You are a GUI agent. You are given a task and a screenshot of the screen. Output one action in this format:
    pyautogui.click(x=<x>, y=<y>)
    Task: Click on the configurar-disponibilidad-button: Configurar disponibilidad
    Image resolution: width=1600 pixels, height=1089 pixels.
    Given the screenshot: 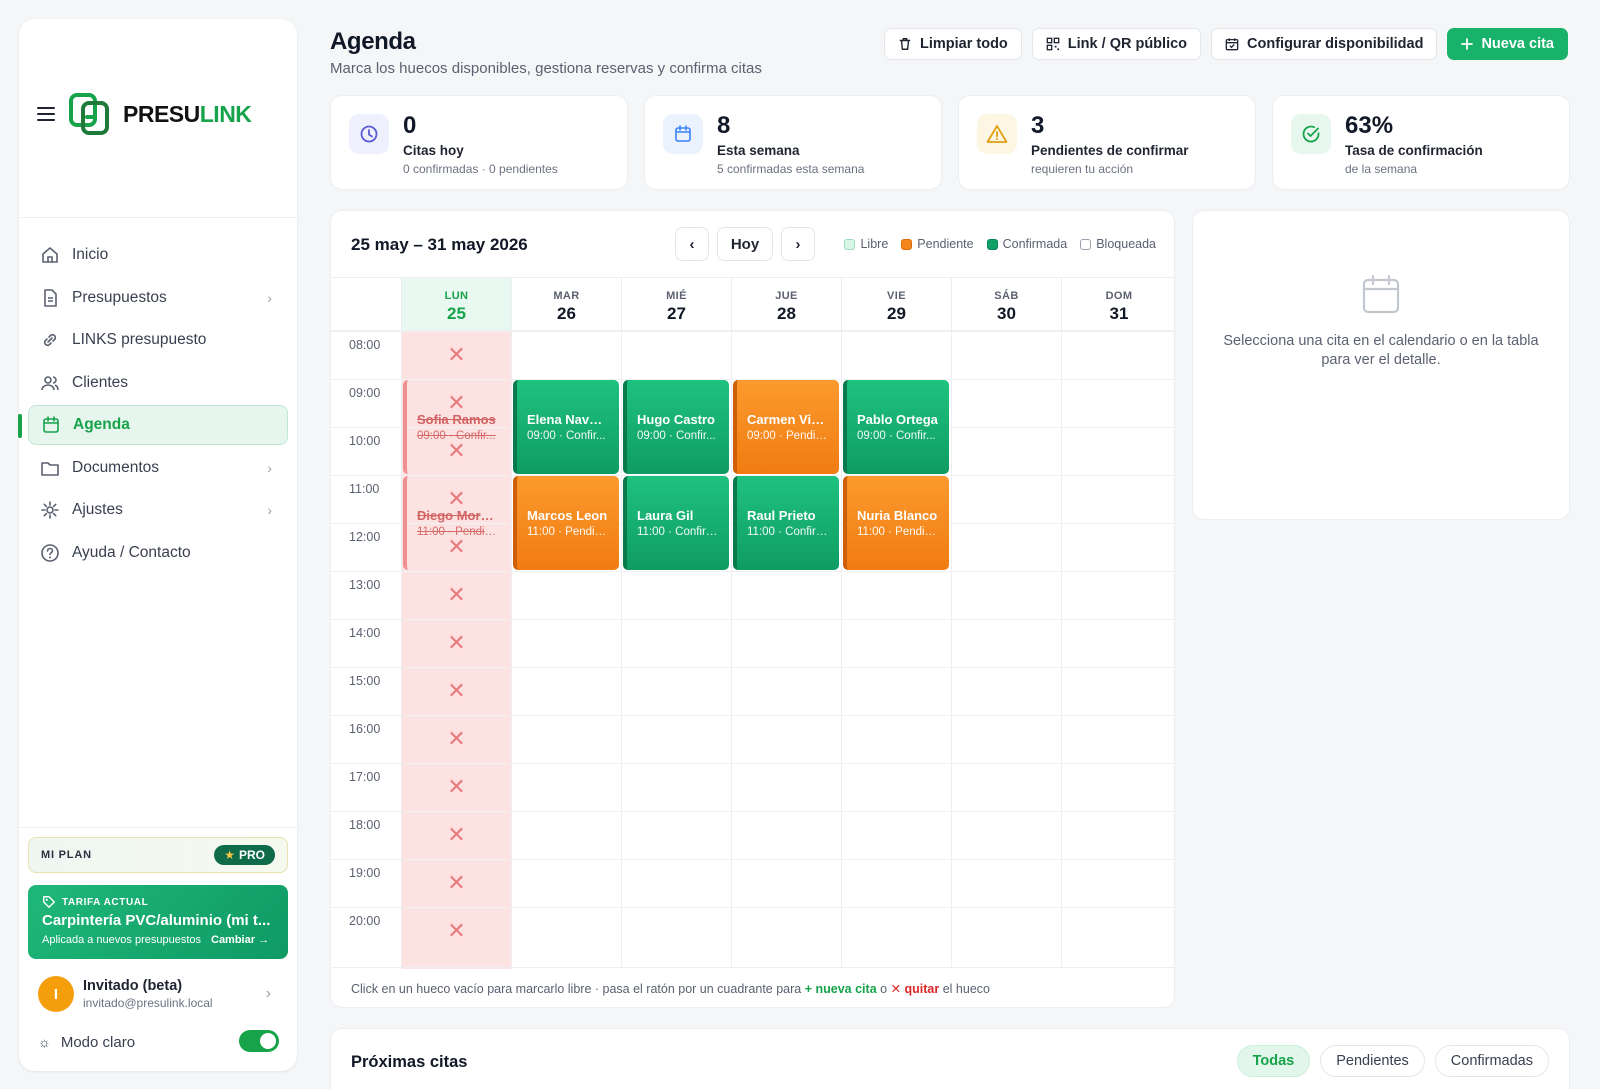 What is the action you would take?
    pyautogui.click(x=1324, y=44)
    